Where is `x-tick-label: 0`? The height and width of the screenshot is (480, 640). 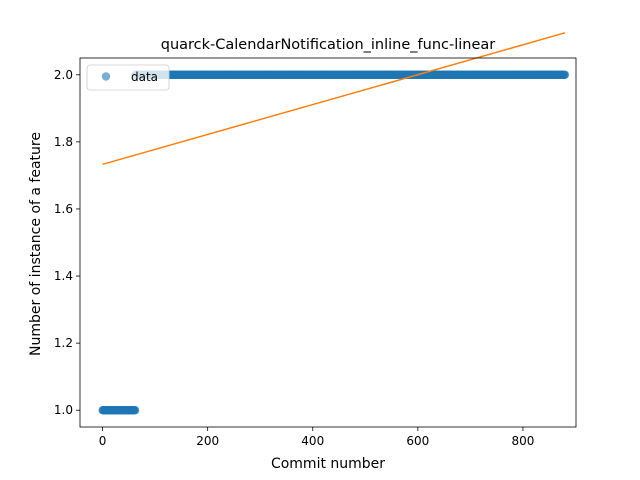
x-tick-label: 0 is located at coordinates (103, 441).